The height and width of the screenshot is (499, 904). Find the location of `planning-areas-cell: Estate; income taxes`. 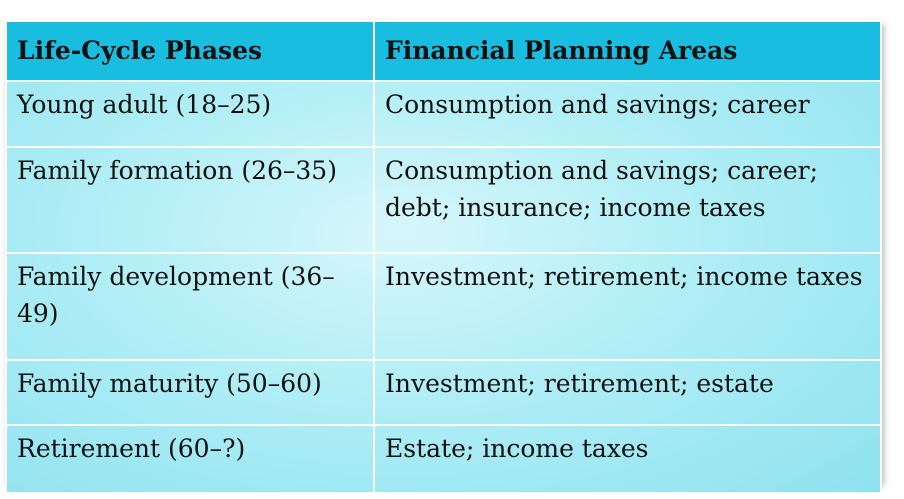

planning-areas-cell: Estate; income taxes is located at coordinates (627, 459).